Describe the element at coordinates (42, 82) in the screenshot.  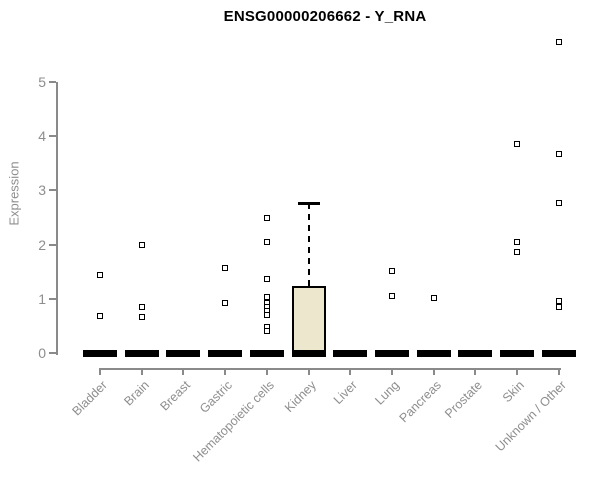
I see `y-axis-tick-label: 5` at that location.